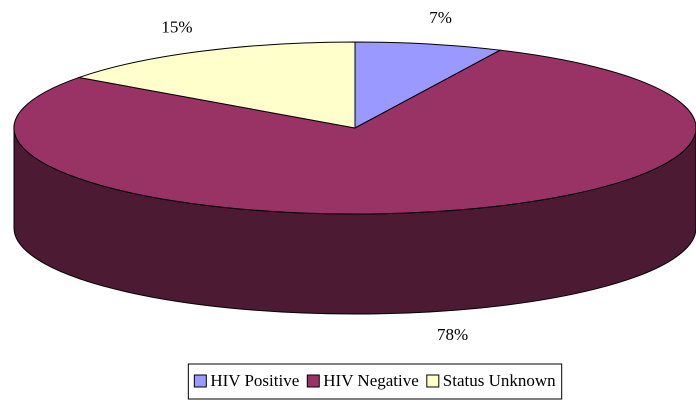 This screenshot has height=408, width=696. What do you see at coordinates (440, 17) in the screenshot?
I see `data-label: 7%` at bounding box center [440, 17].